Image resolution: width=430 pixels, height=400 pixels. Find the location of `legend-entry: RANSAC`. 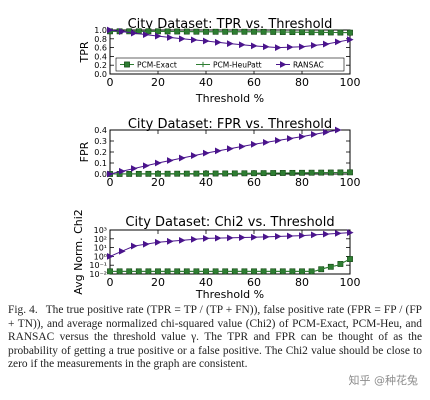

legend-entry: RANSAC is located at coordinates (308, 65).